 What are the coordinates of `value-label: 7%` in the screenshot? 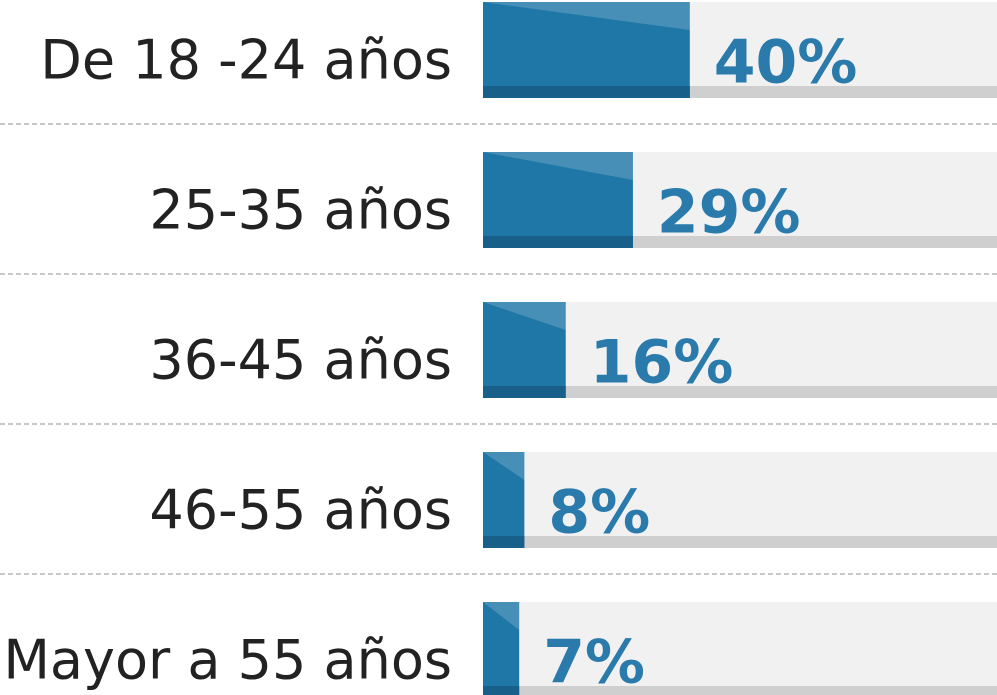 It's located at (594, 661).